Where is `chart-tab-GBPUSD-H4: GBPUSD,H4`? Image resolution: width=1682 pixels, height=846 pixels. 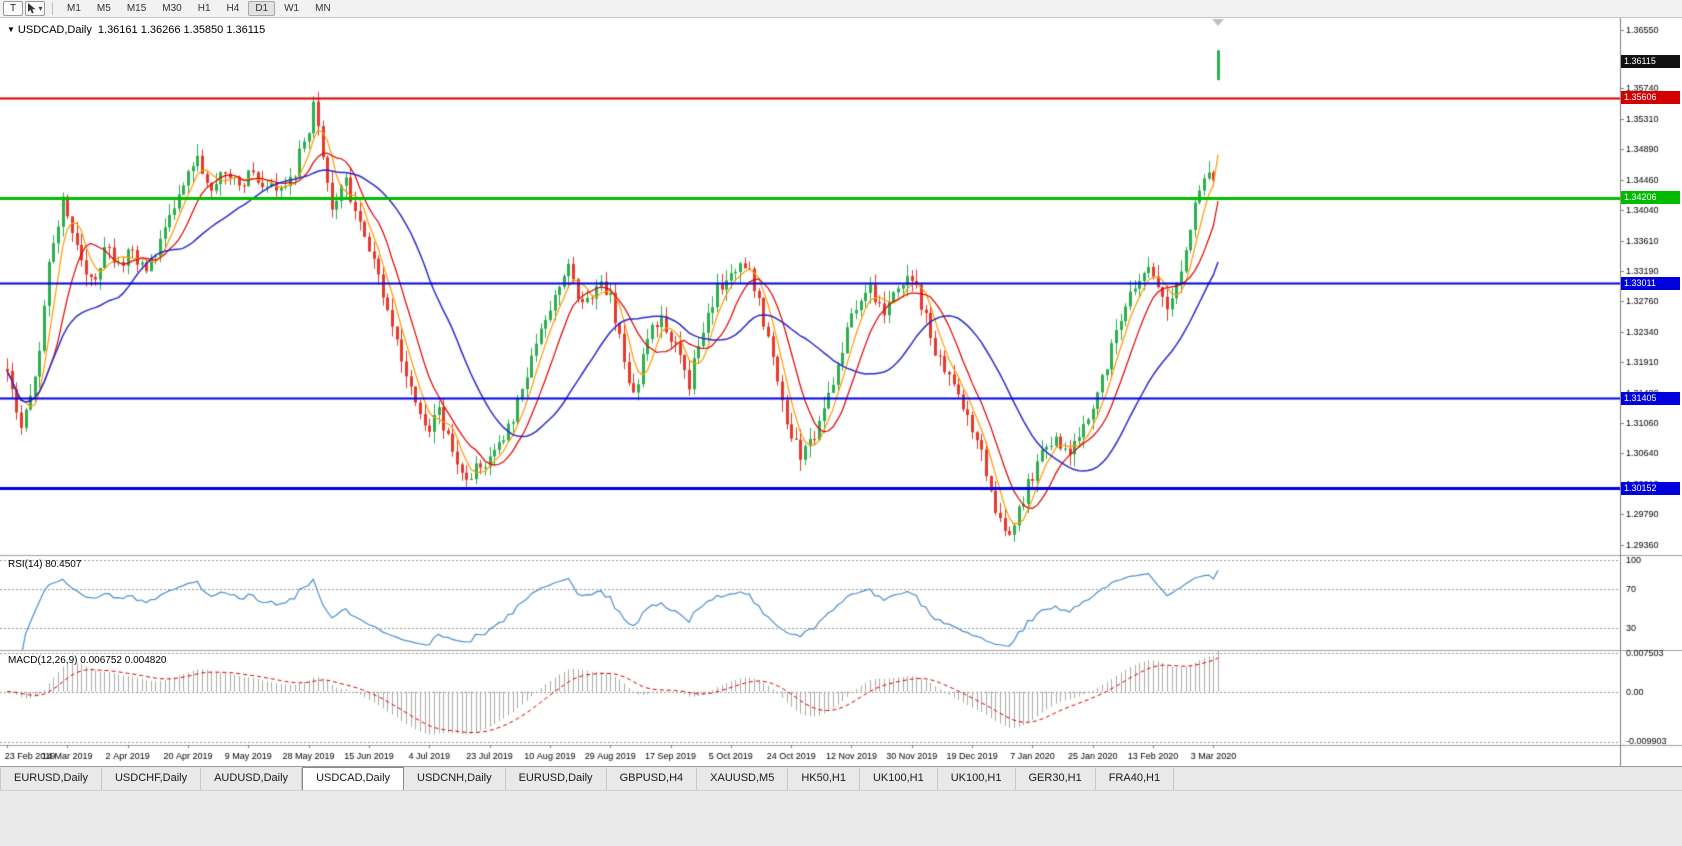
chart-tab-GBPUSD-H4: GBPUSD,H4 is located at coordinates (652, 779).